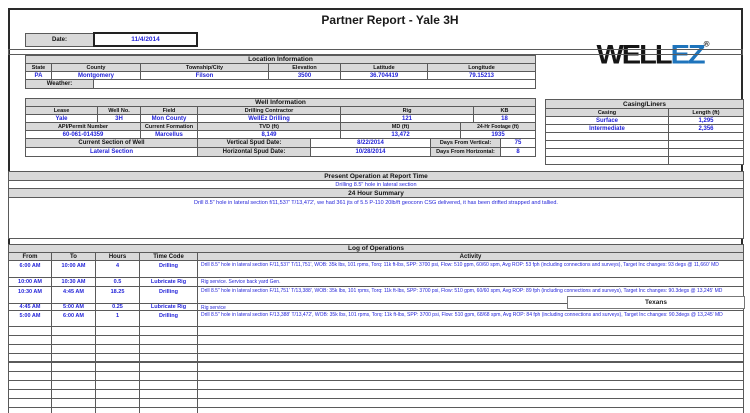 The image size is (750, 413). What do you see at coordinates (607, 113) in the screenshot?
I see `casing-header-casing: Casing` at bounding box center [607, 113].